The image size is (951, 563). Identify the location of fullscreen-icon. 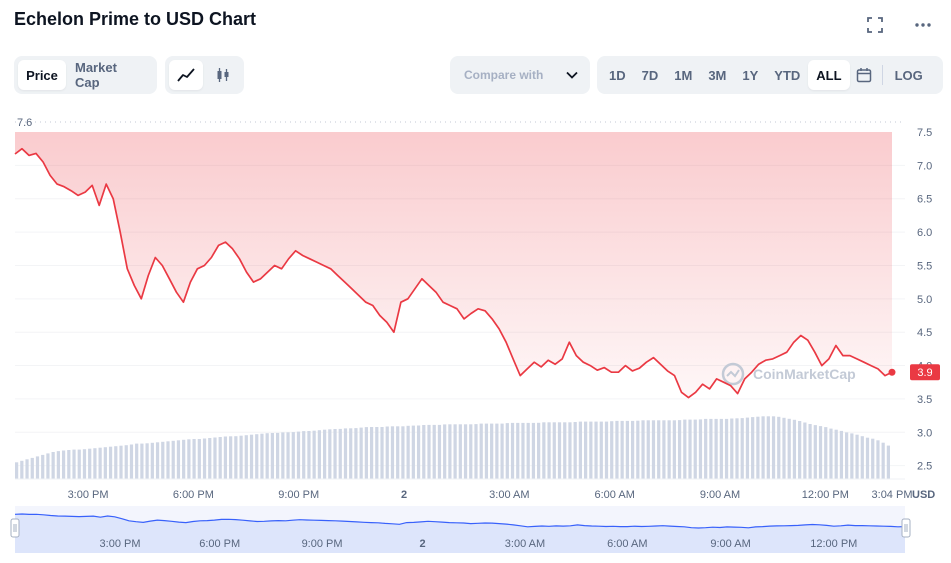
(875, 25).